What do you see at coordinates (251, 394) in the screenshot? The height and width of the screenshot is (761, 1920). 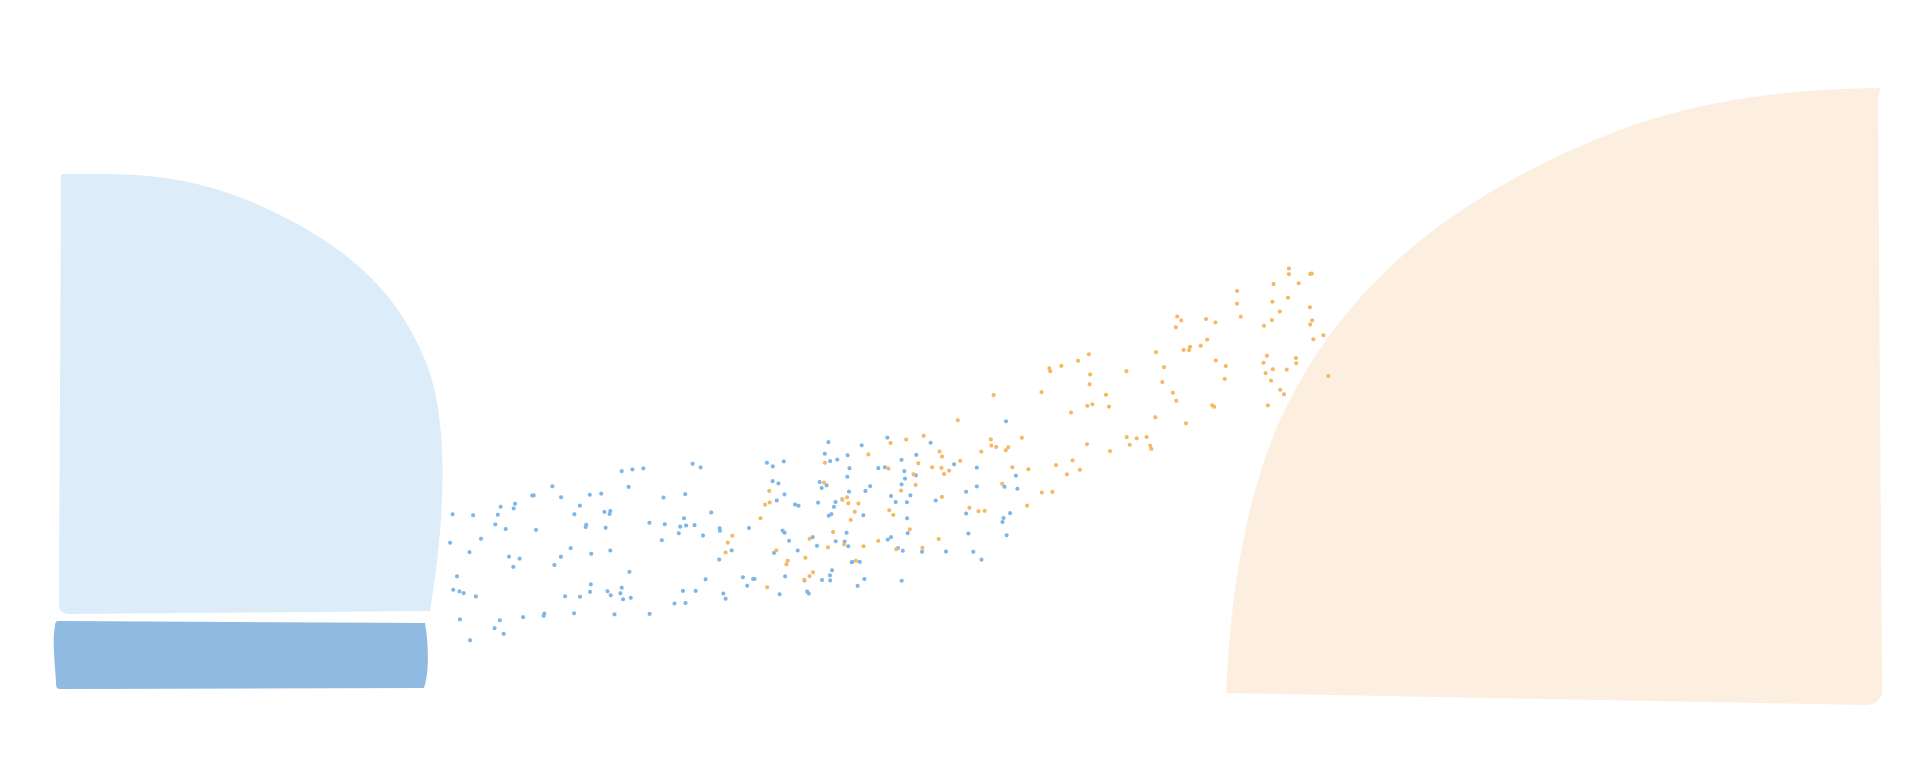 I see `blue-quarter-shape` at bounding box center [251, 394].